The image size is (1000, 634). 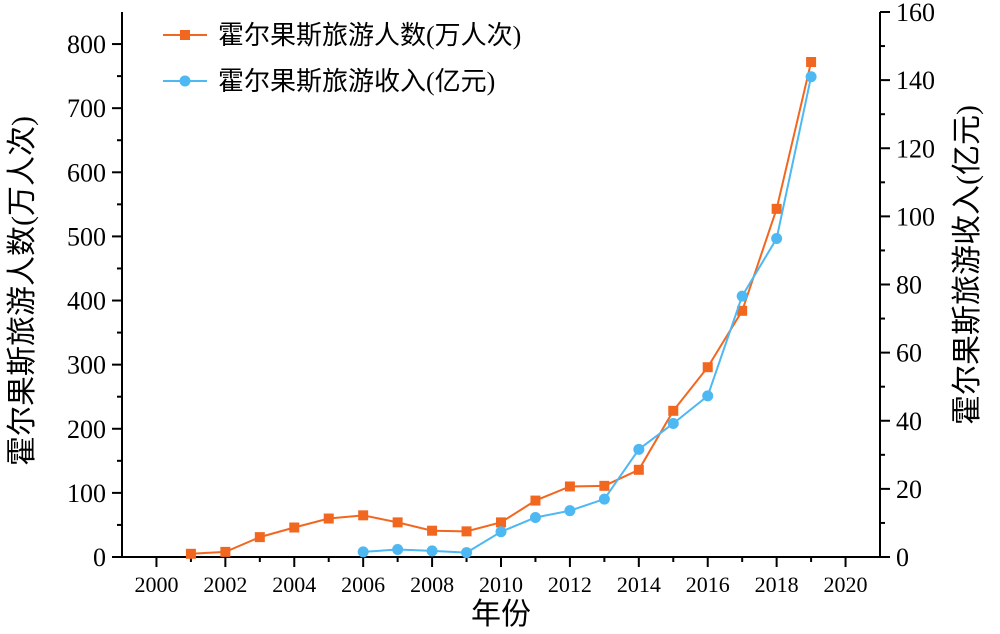 What do you see at coordinates (915, 216) in the screenshot?
I see `right-y-tick-label: 100` at bounding box center [915, 216].